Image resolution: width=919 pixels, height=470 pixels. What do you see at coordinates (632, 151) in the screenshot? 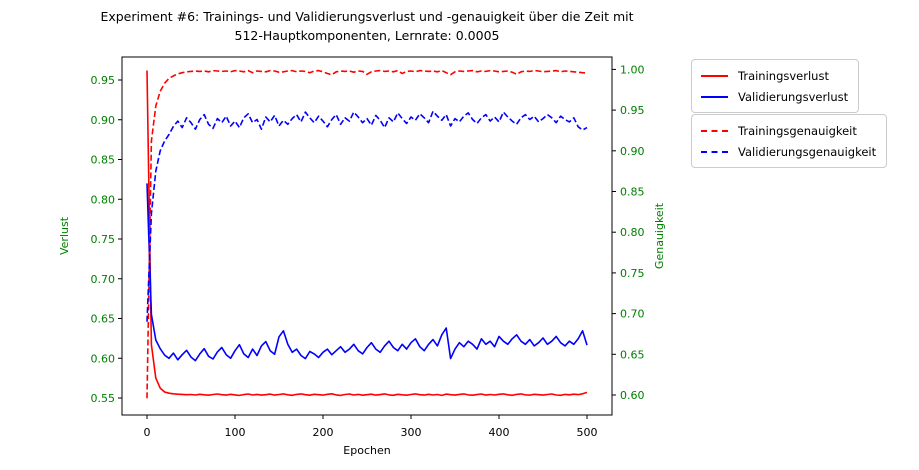
I see `y-right-tick-label: 0.90` at bounding box center [632, 151].